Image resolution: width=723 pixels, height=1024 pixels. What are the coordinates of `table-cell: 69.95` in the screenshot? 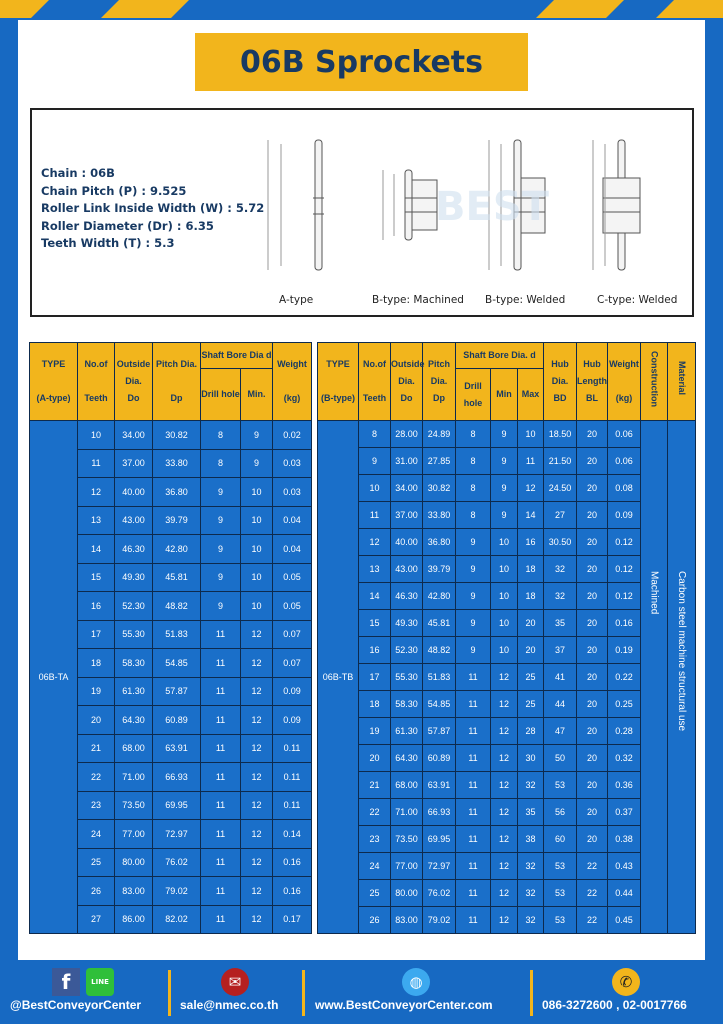 It's located at (439, 839).